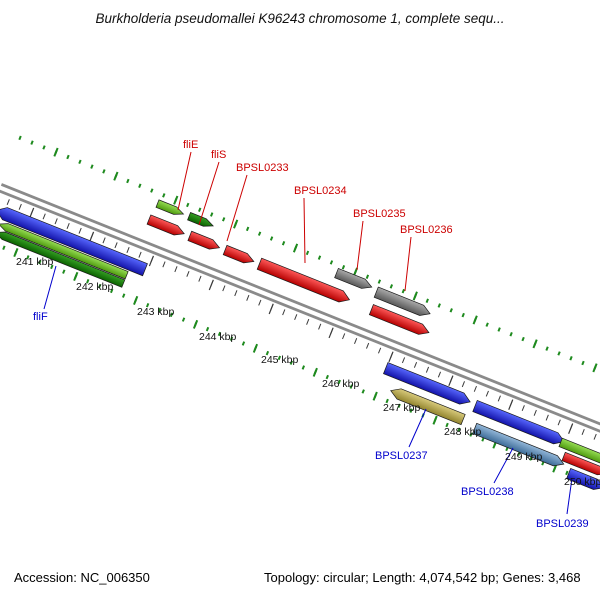  Describe the element at coordinates (402, 302) in the screenshot. I see `gene-BPSL0236` at that location.